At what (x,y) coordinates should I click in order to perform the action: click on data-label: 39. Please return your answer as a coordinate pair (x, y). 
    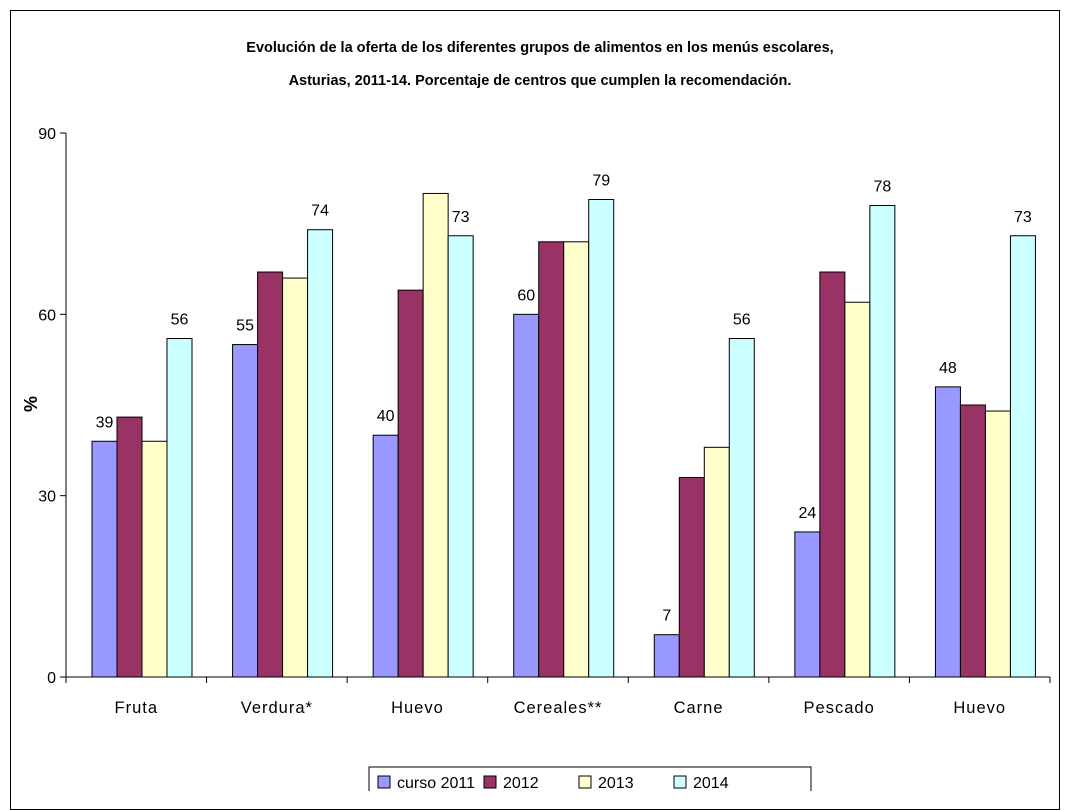
    Looking at the image, I should click on (105, 422).